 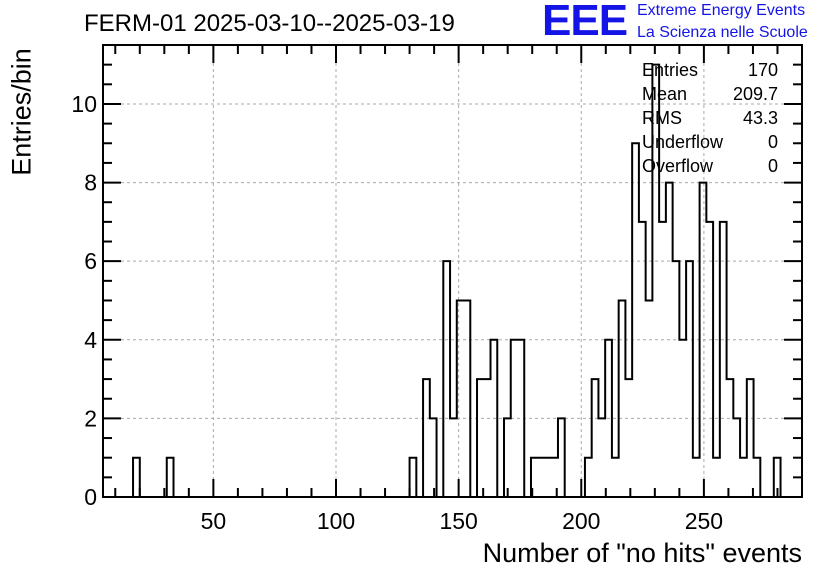 What do you see at coordinates (90, 497) in the screenshot?
I see `y-tick-label: 0` at bounding box center [90, 497].